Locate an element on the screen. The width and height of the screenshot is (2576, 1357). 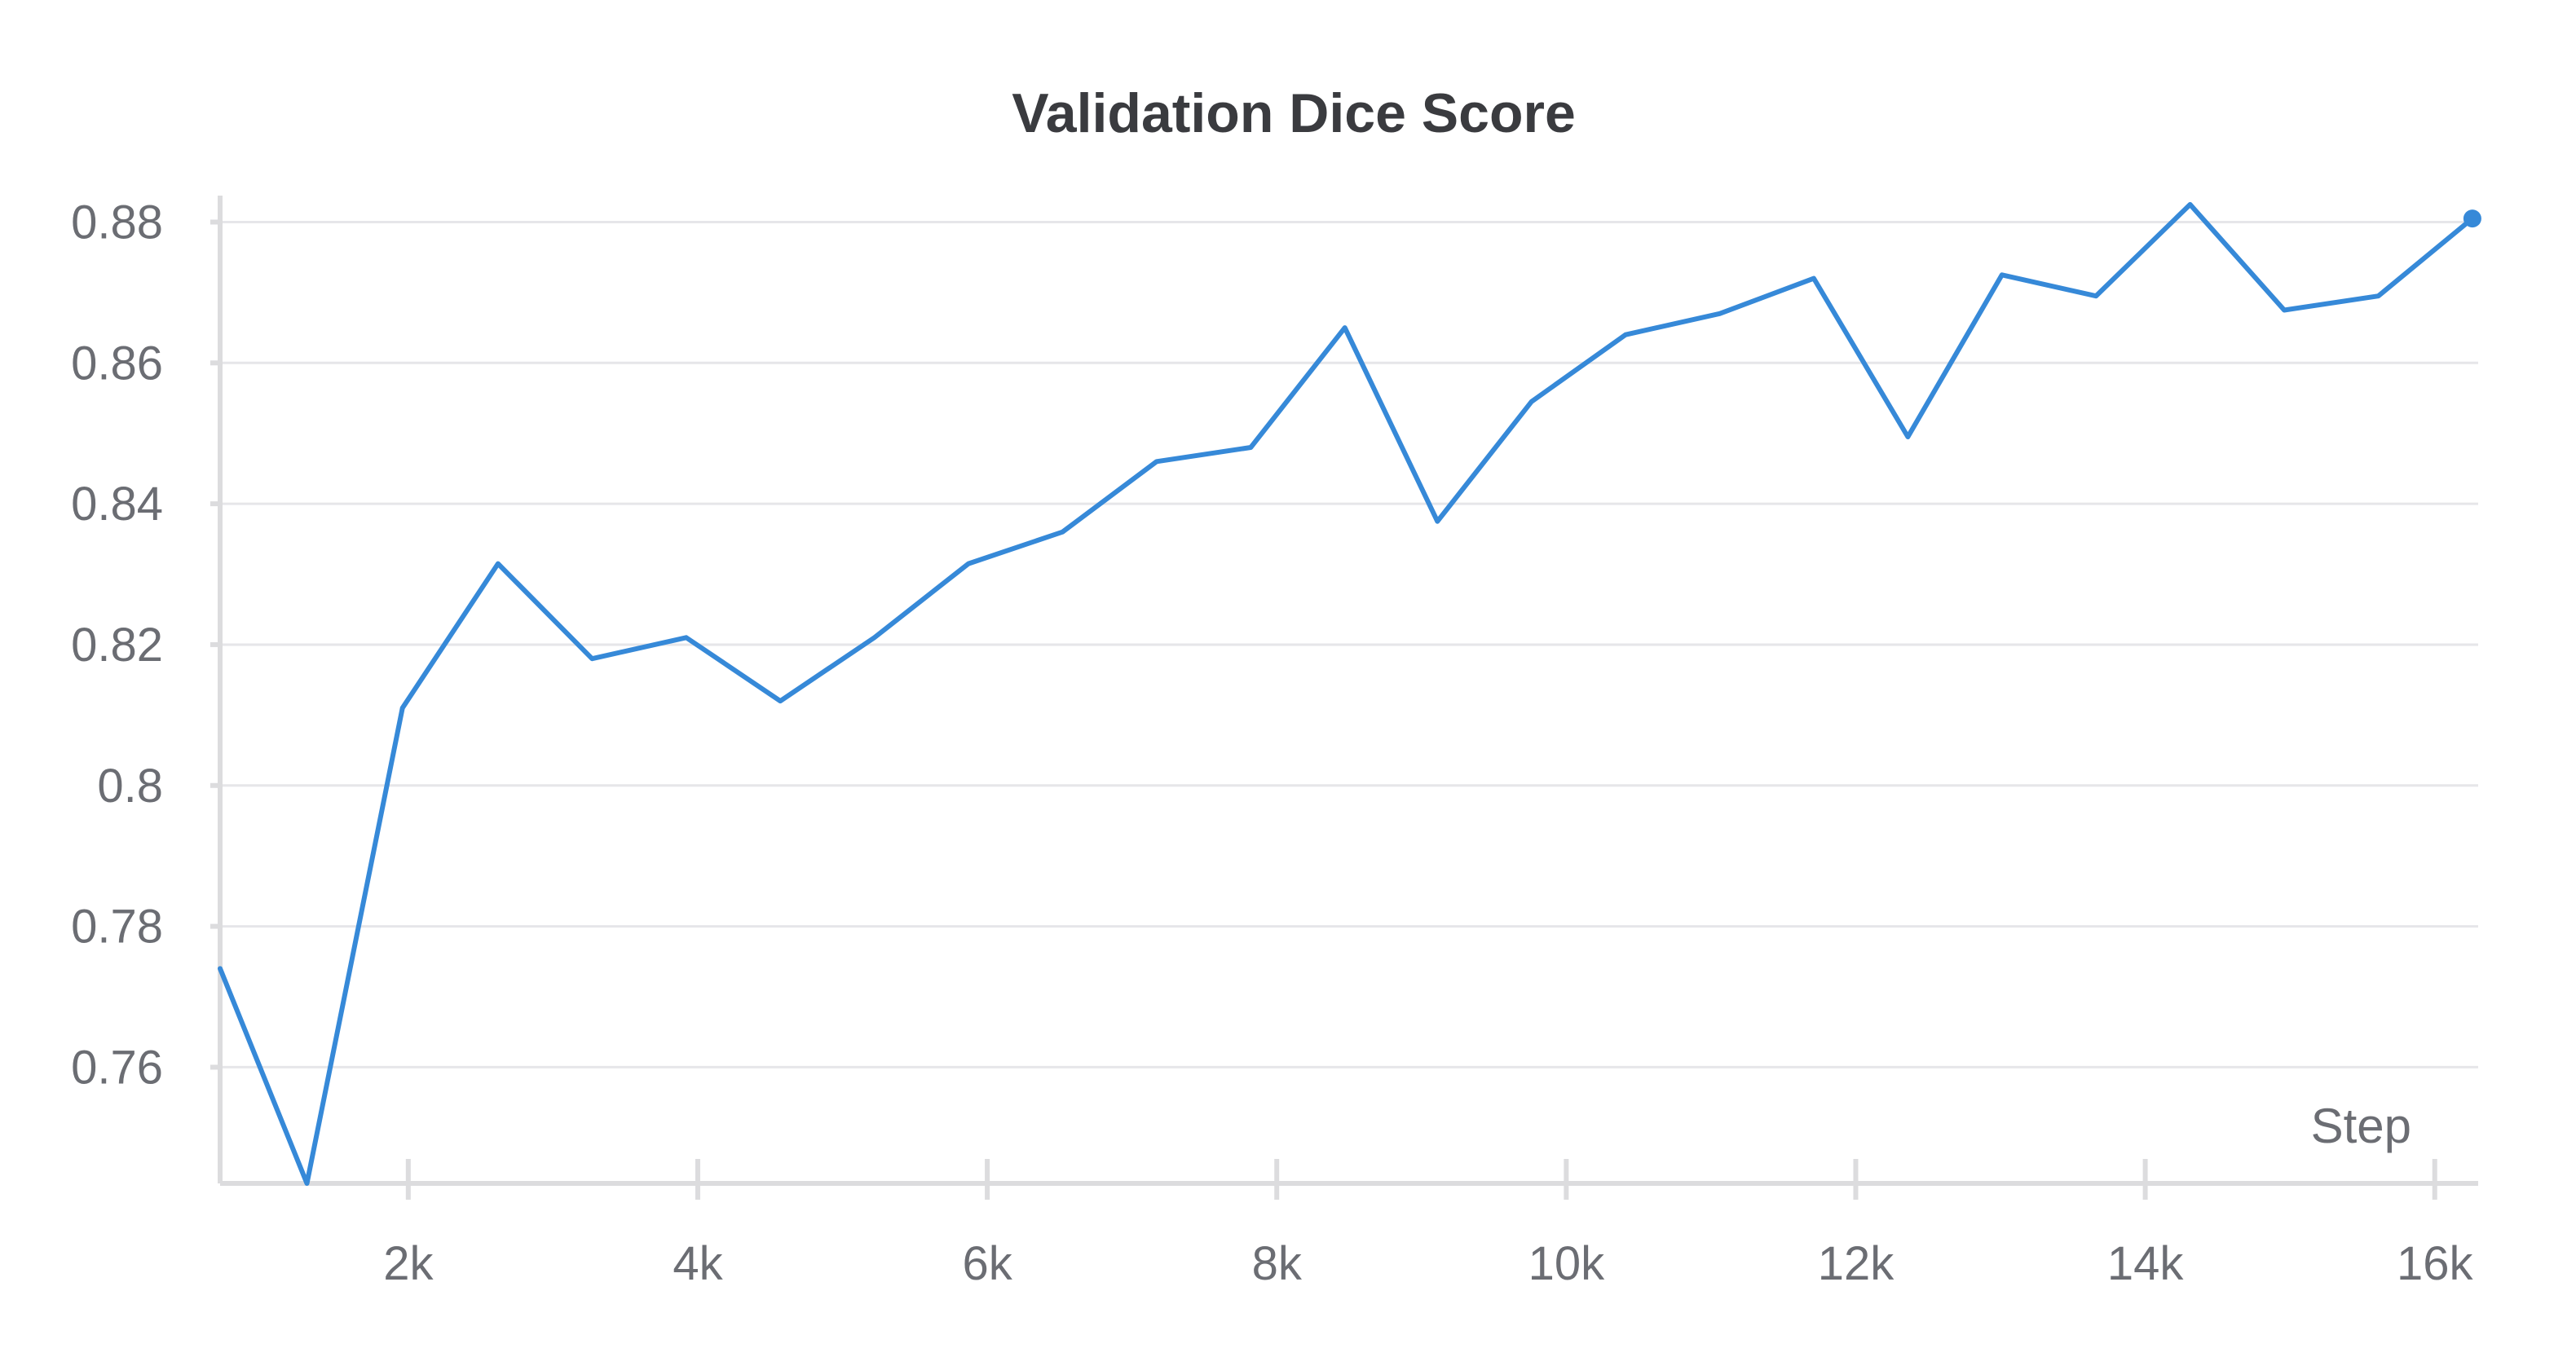
x-axis-label: Step is located at coordinates (2361, 1126).